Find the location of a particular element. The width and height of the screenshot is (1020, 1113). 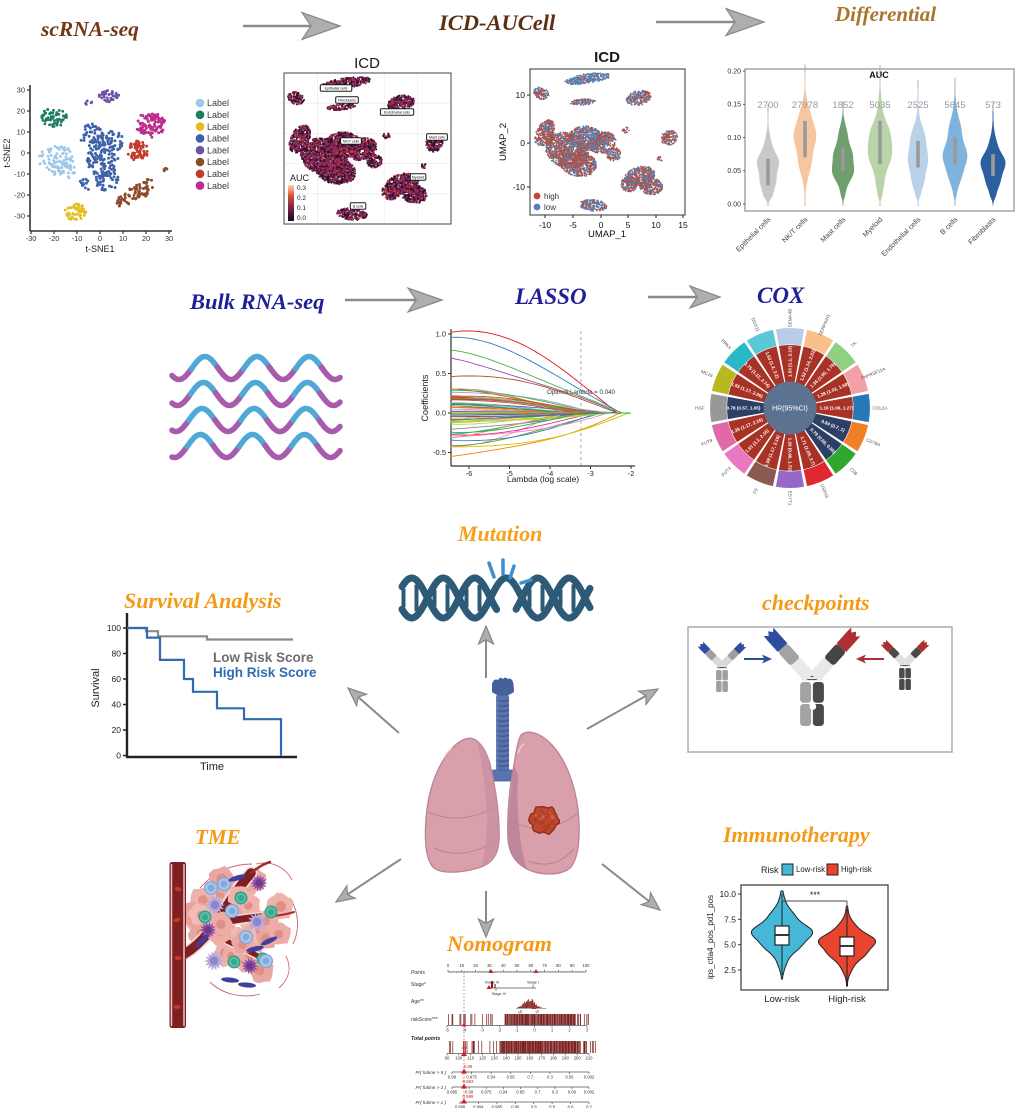

svg-text: 1.29 (0.96, 1.72) is located at coordinates (790, 455).